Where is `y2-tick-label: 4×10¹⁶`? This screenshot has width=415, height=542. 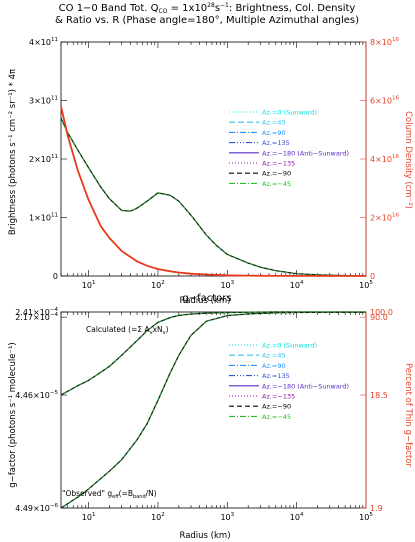 y2-tick-label: 4×10¹⁶ is located at coordinates (384, 159).